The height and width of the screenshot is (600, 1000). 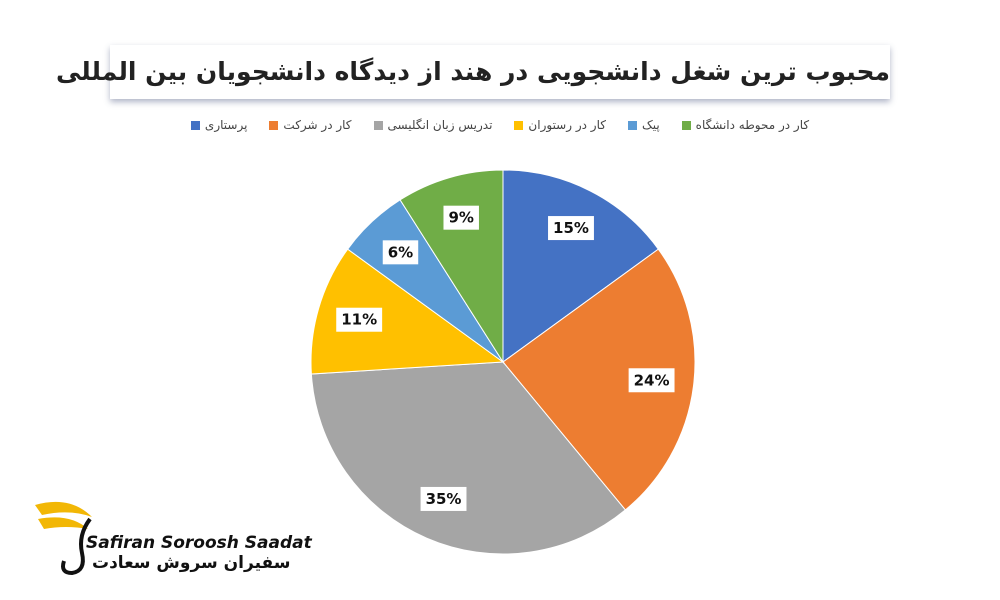 I want to click on data-label: 11%, so click(x=359, y=320).